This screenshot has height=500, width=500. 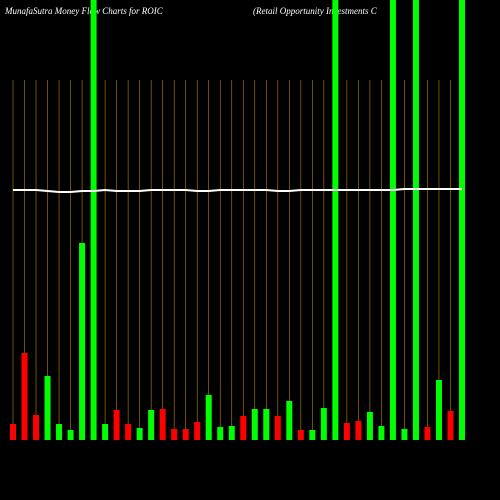 I want to click on chart-subtitle: (Retail Opportunity Investments C, so click(x=315, y=11).